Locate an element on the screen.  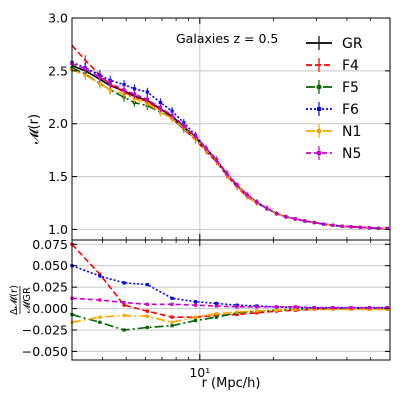
bottom-x-tick-label: 10¹ is located at coordinates (199, 372).